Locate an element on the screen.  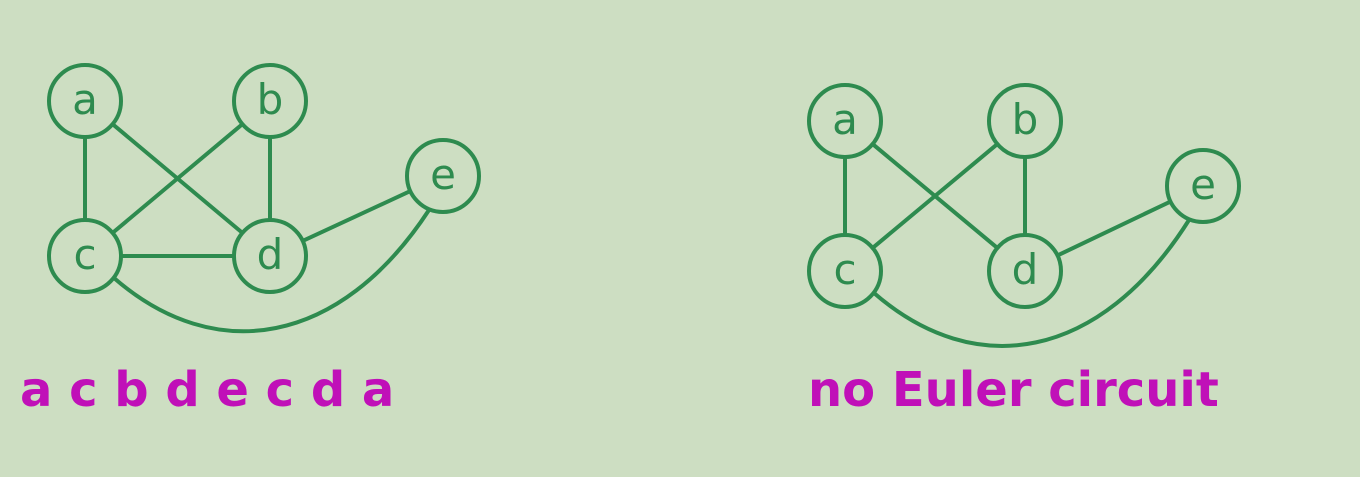
graph-2-caption: no Euler circuit is located at coordinates (1013, 390).